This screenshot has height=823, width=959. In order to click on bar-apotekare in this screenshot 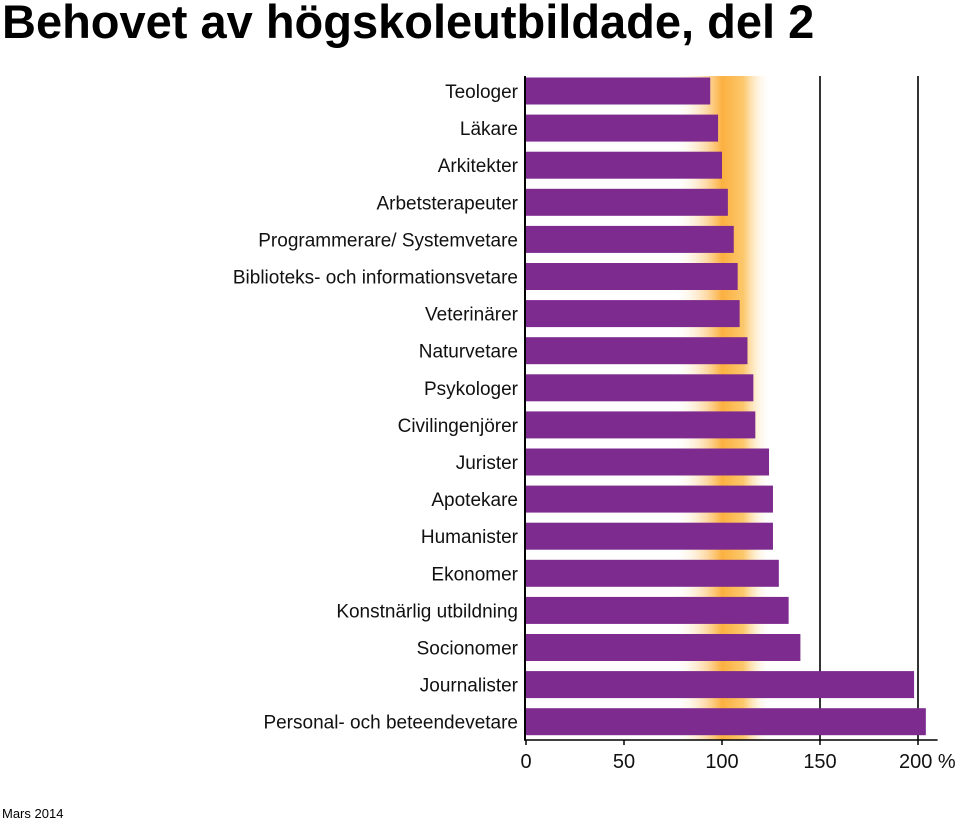, I will do `click(649, 499)`.